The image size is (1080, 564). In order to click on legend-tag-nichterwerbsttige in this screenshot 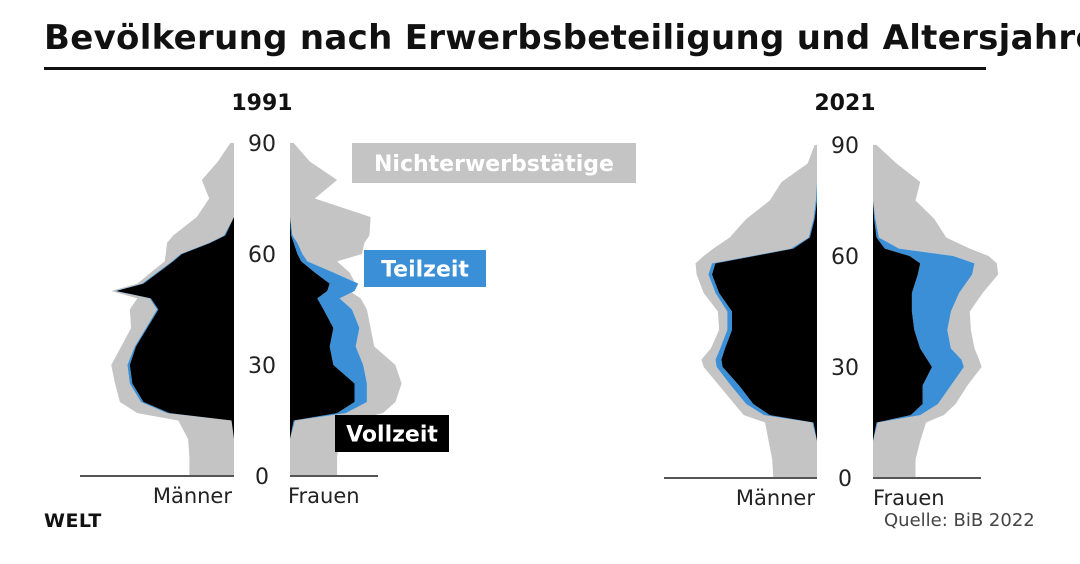, I will do `click(494, 163)`.